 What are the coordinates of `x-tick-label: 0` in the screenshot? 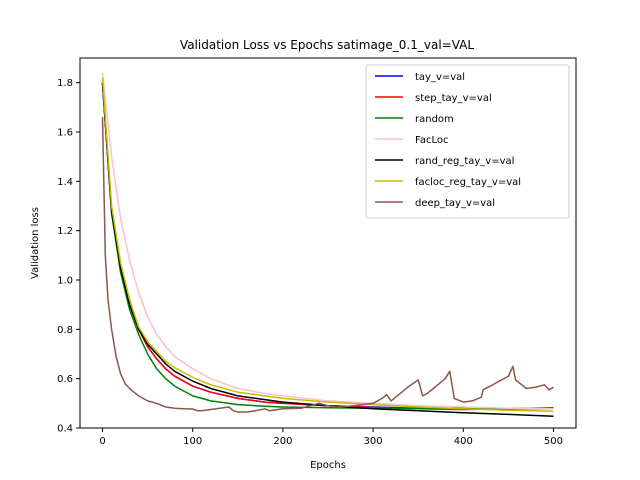 It's located at (102, 441).